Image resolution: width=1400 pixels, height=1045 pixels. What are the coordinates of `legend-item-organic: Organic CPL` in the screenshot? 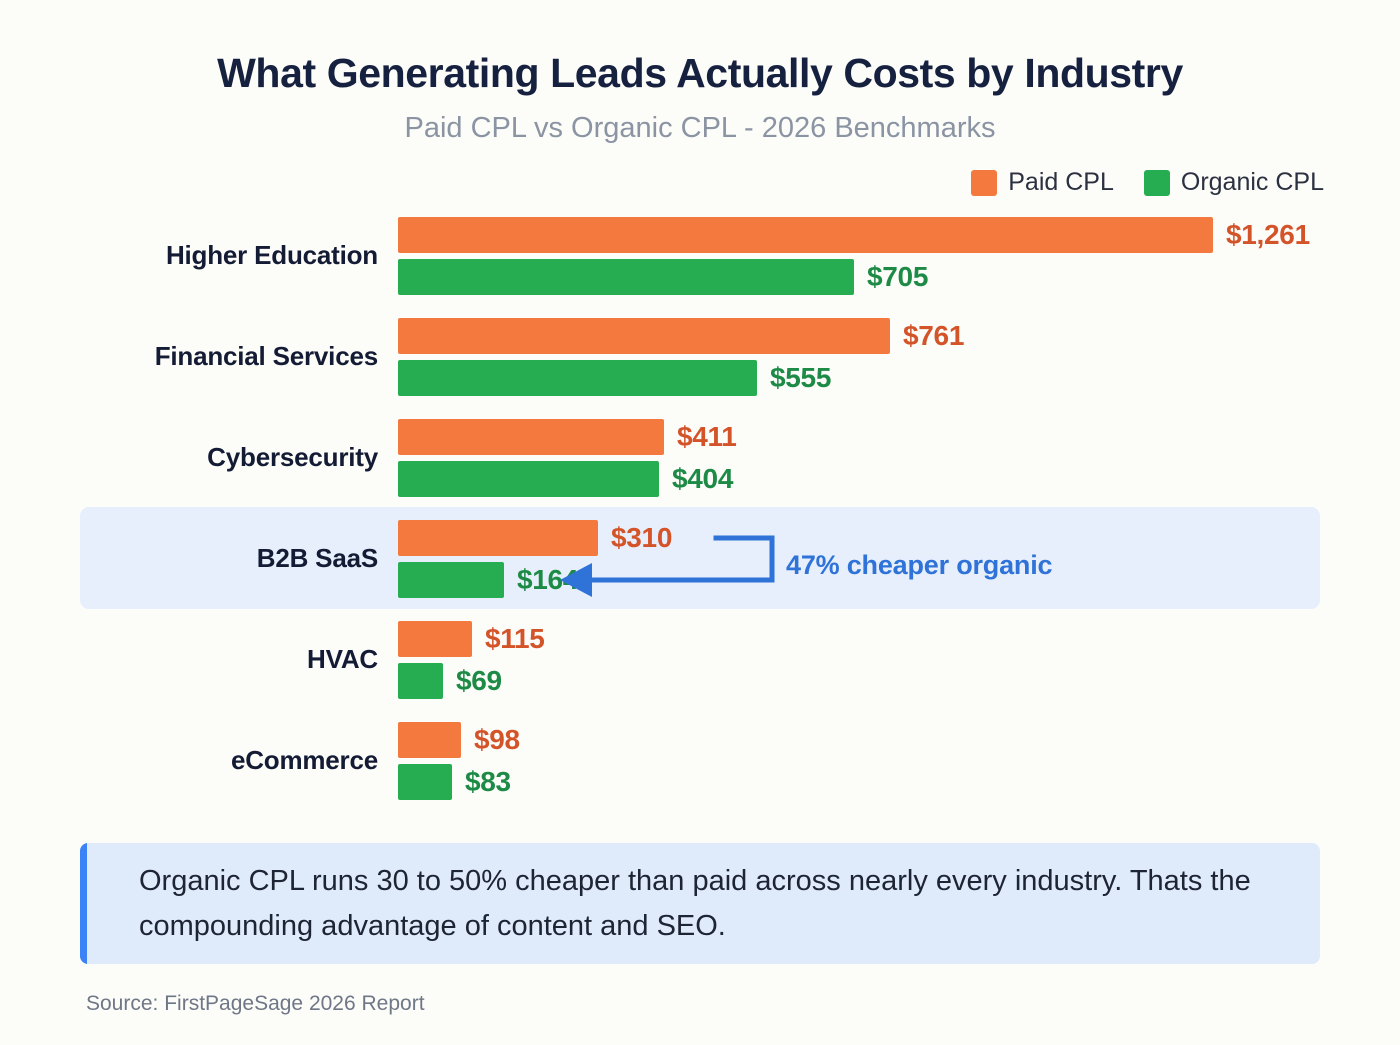 It's located at (1233, 182).